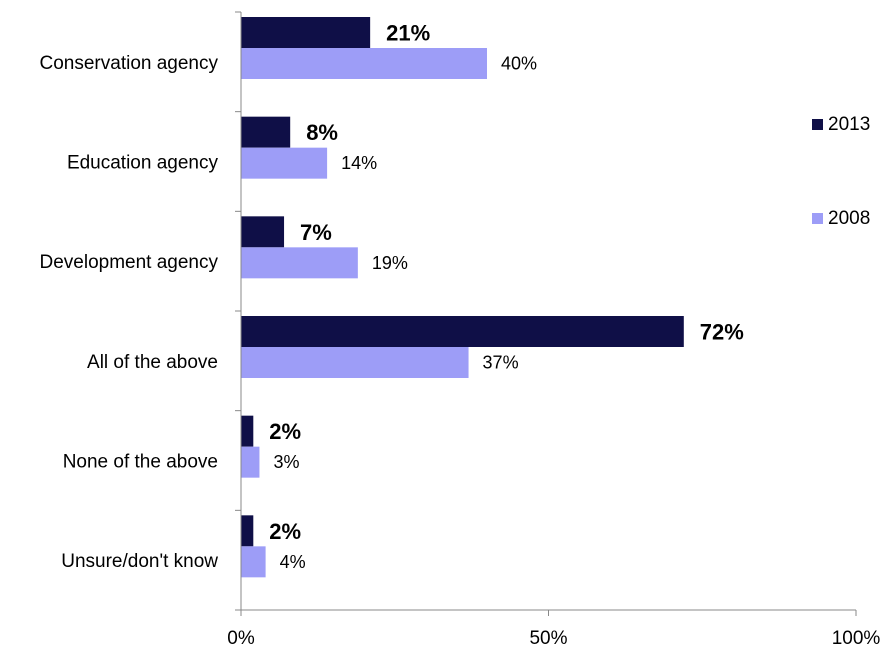  Describe the element at coordinates (293, 562) in the screenshot. I see `data-label-2008-unsure-don-t-know: 4%` at that location.